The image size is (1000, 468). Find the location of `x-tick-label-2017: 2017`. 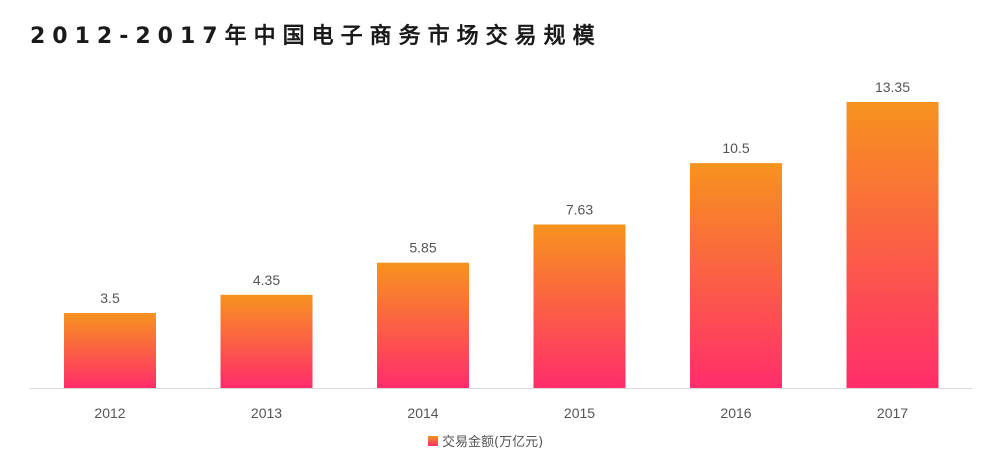

x-tick-label-2017: 2017 is located at coordinates (892, 413).